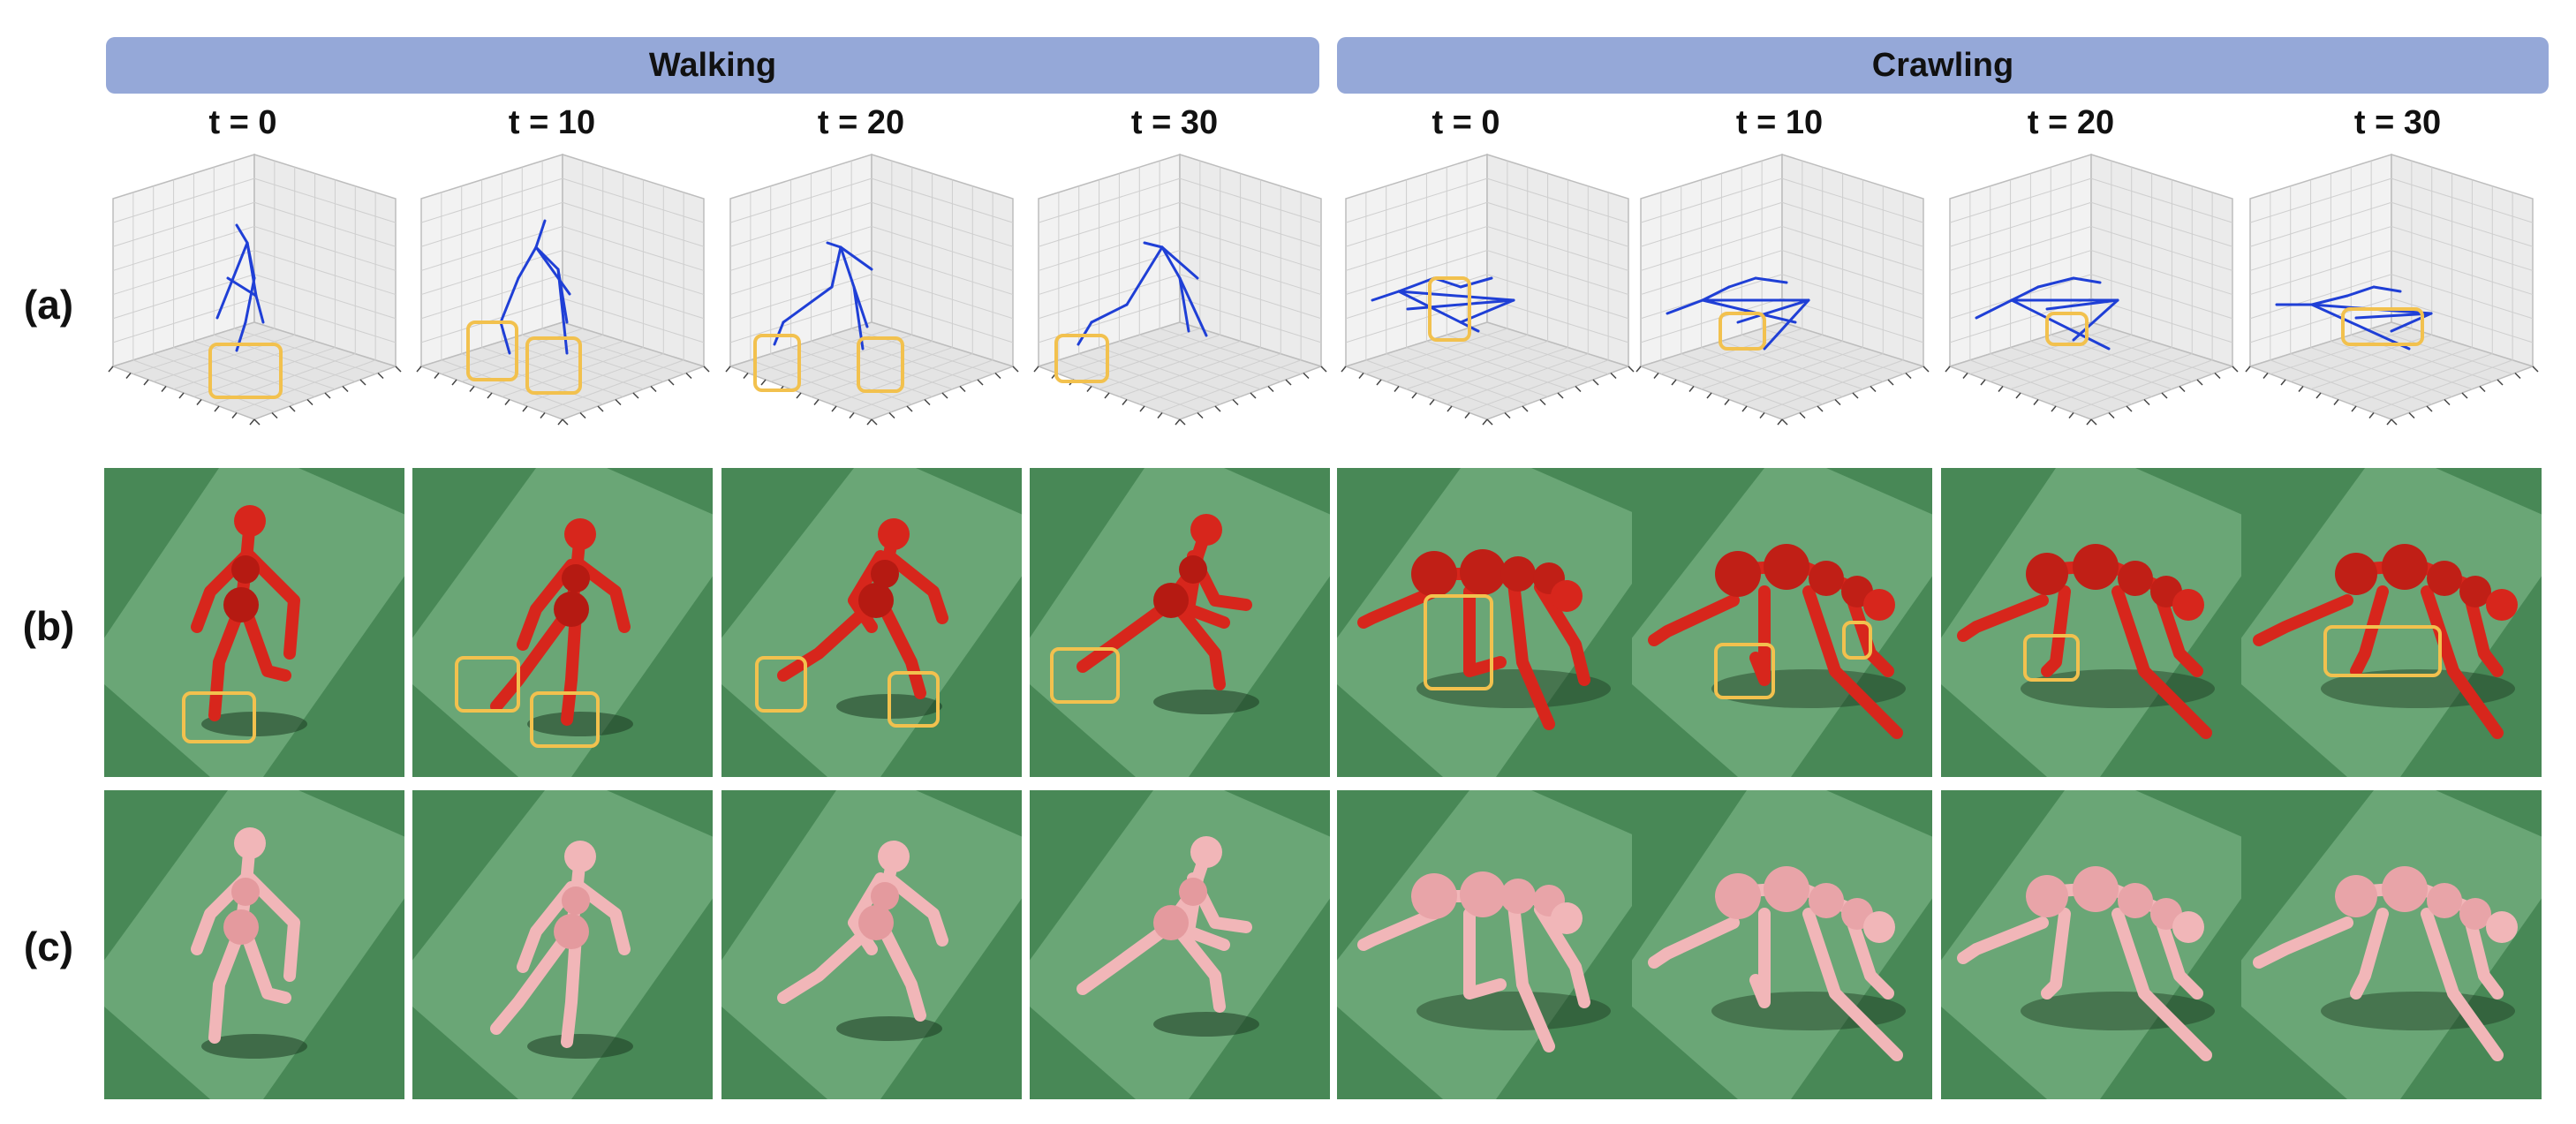 This screenshot has width=2576, height=1124. Describe the element at coordinates (48, 946) in the screenshot. I see `row-label-c: (c)` at that location.